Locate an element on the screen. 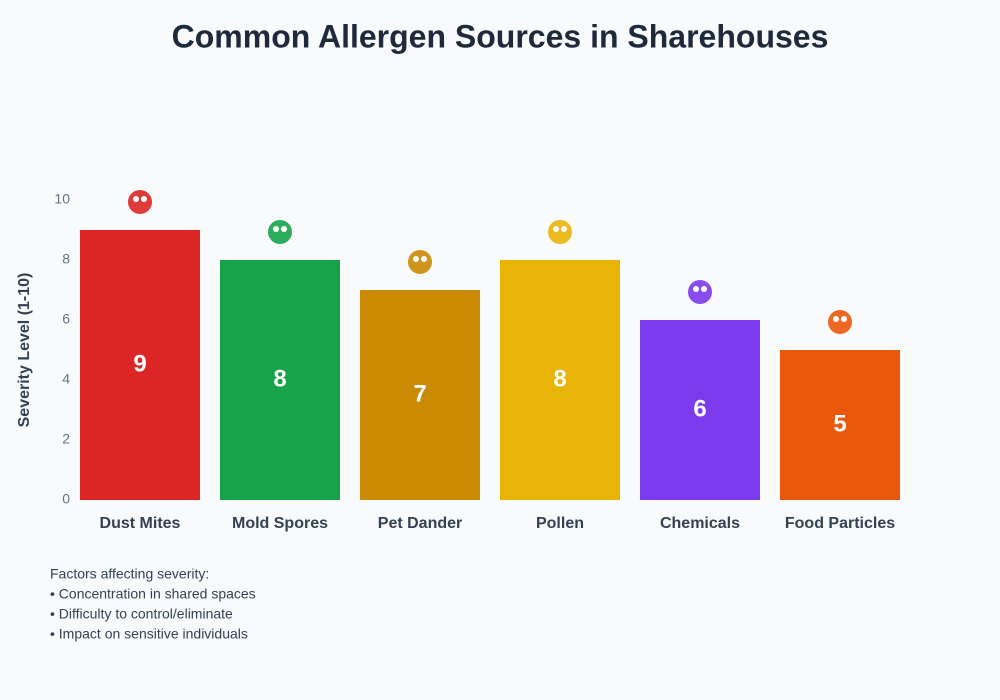 The image size is (1000, 700). note: Factors affecting severity: is located at coordinates (129, 574).